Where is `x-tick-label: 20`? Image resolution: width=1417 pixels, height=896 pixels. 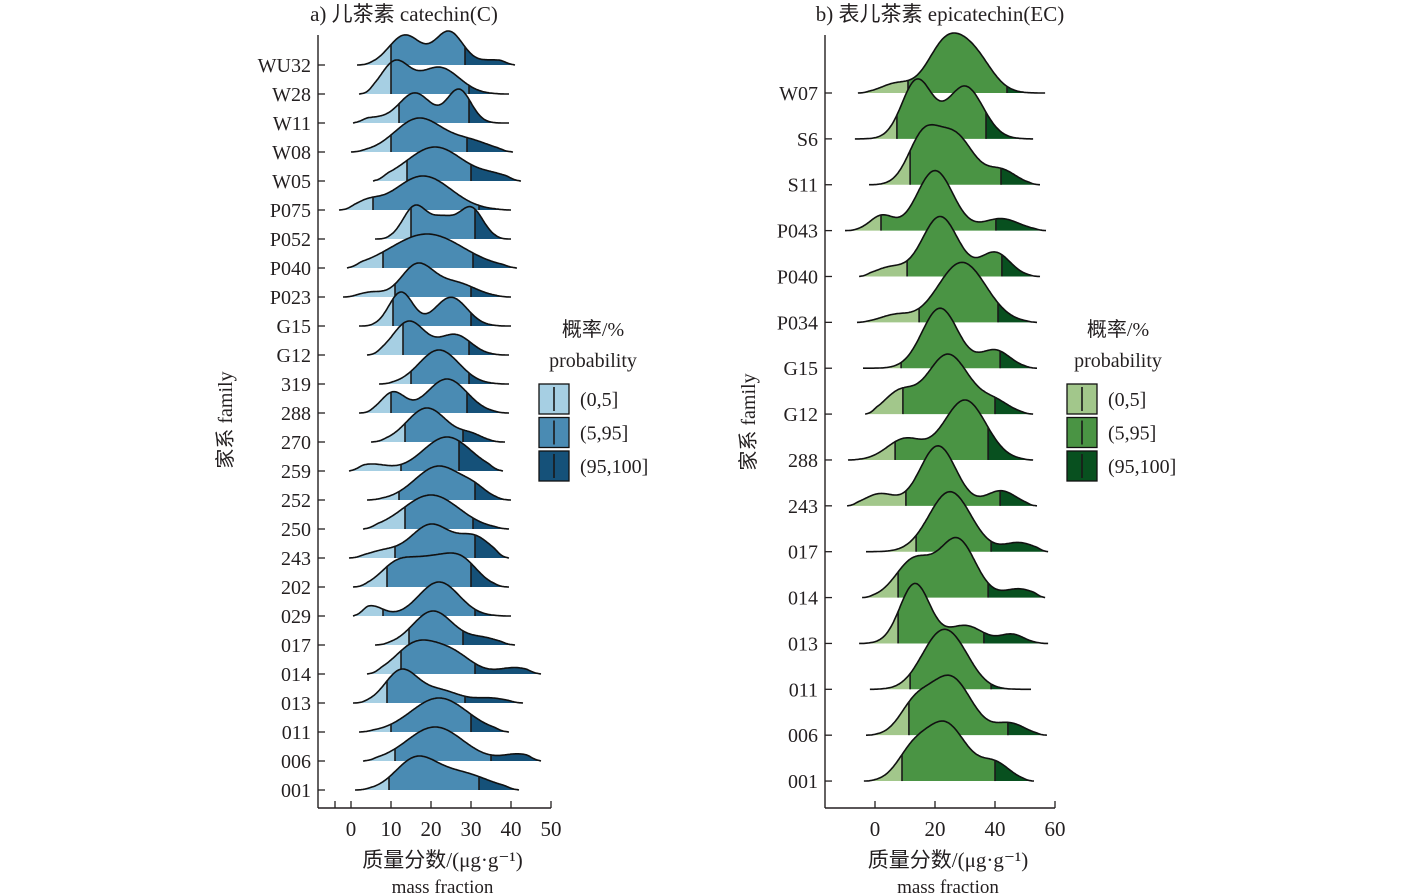 x-tick-label: 20 is located at coordinates (935, 829).